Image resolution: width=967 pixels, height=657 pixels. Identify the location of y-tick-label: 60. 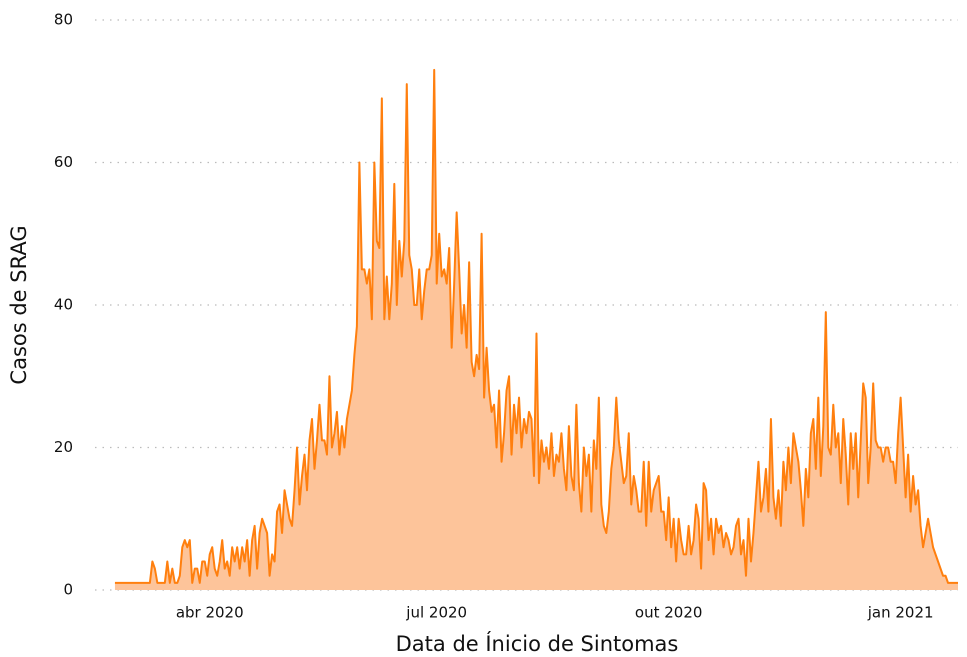
(63, 162).